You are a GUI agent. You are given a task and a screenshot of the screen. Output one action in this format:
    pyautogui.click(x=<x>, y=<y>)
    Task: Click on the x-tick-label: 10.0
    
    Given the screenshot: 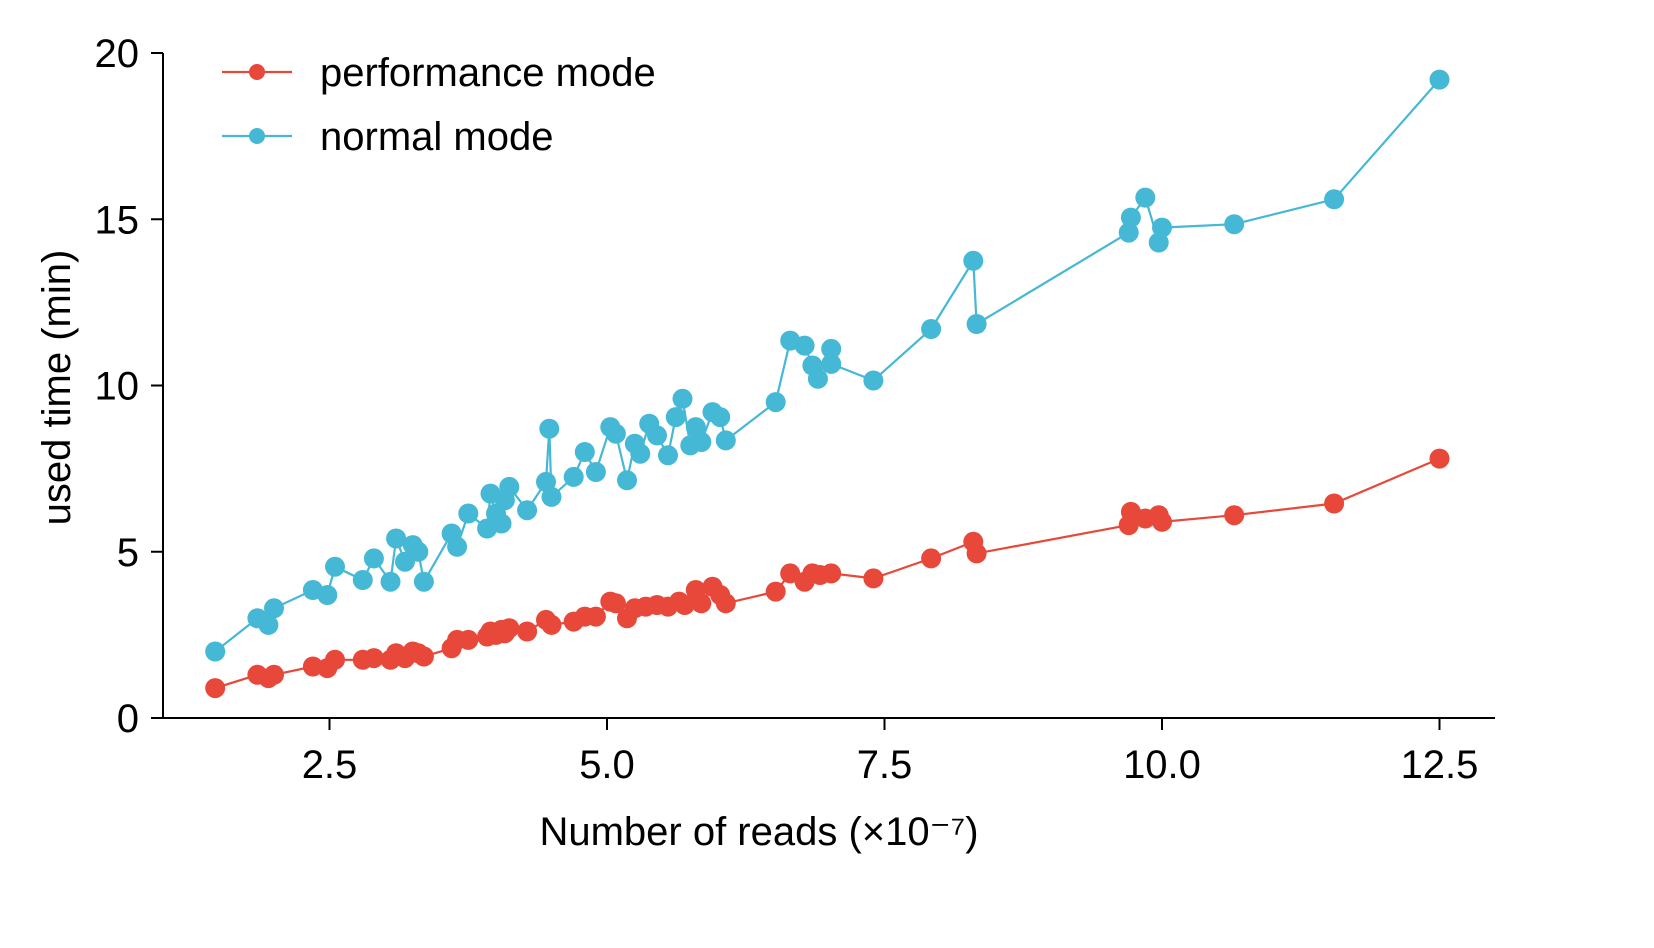 What is the action you would take?
    pyautogui.click(x=1162, y=765)
    